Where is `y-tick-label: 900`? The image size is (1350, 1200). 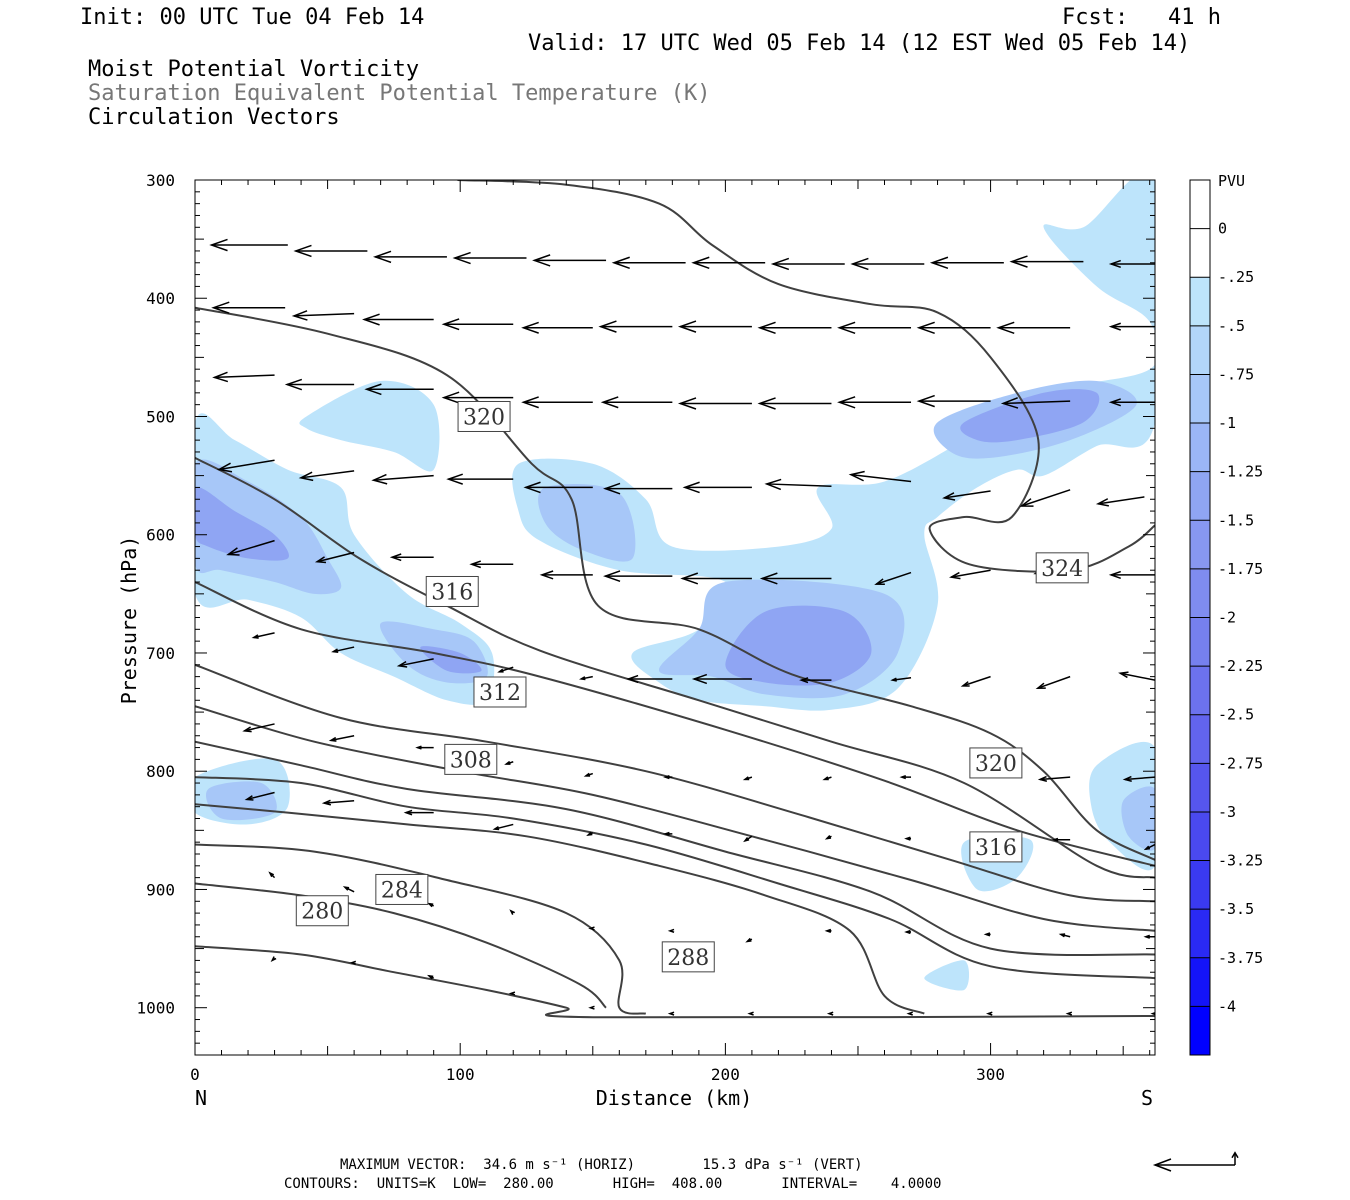
y-tick-label: 900 is located at coordinates (160, 889).